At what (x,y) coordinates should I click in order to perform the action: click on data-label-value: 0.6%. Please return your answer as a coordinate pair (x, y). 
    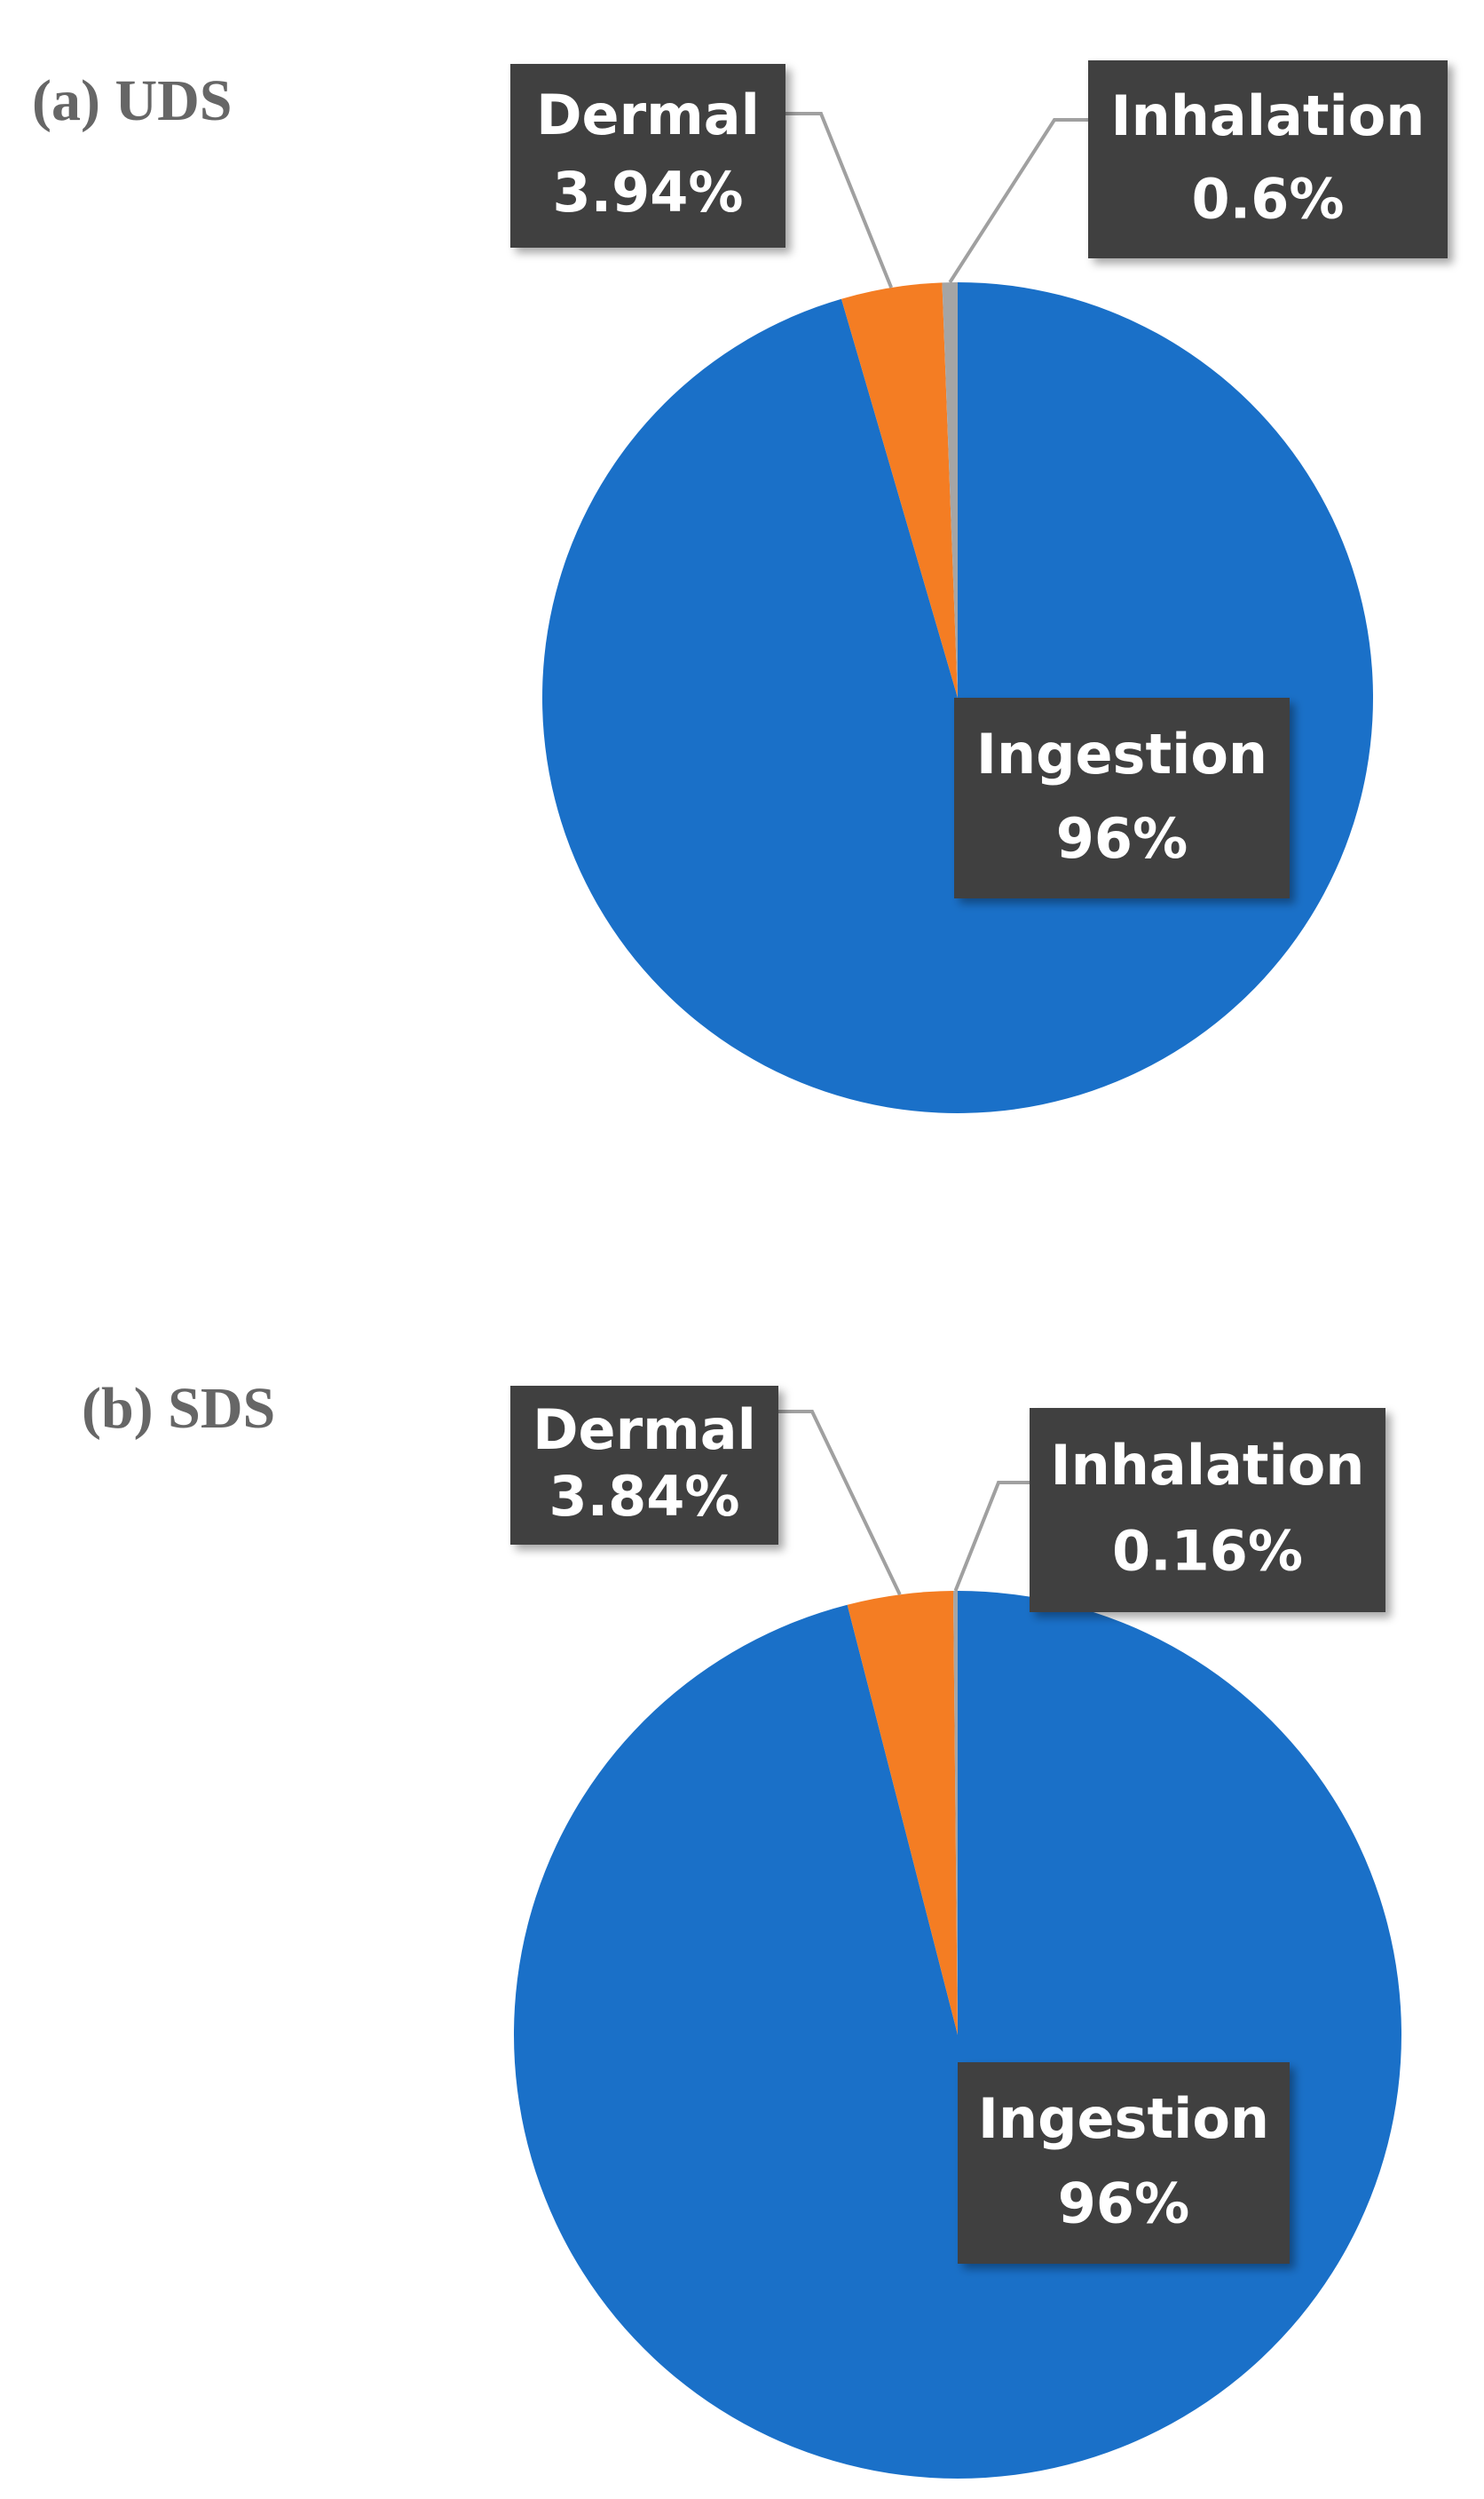
    Looking at the image, I should click on (1269, 199).